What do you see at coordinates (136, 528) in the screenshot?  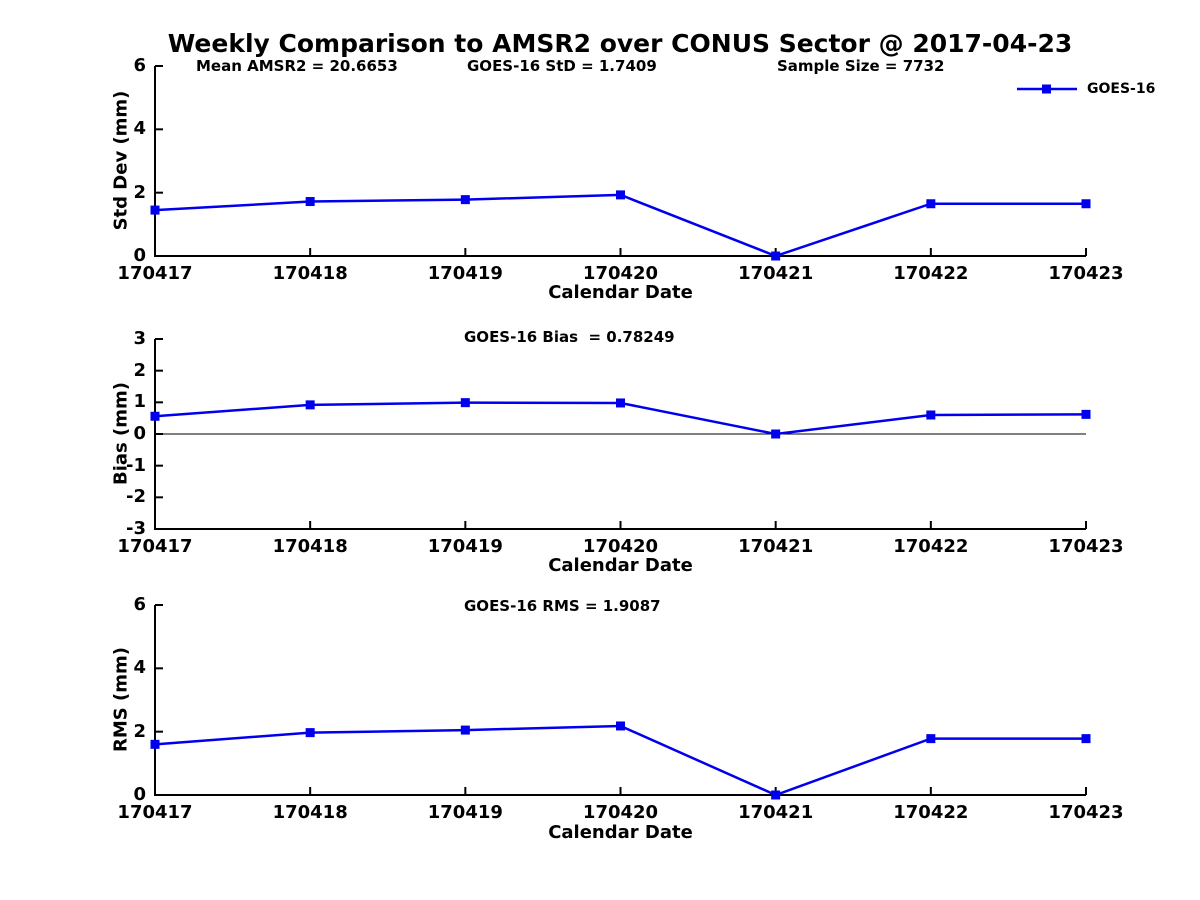 I see `y-tick-label: -3` at bounding box center [136, 528].